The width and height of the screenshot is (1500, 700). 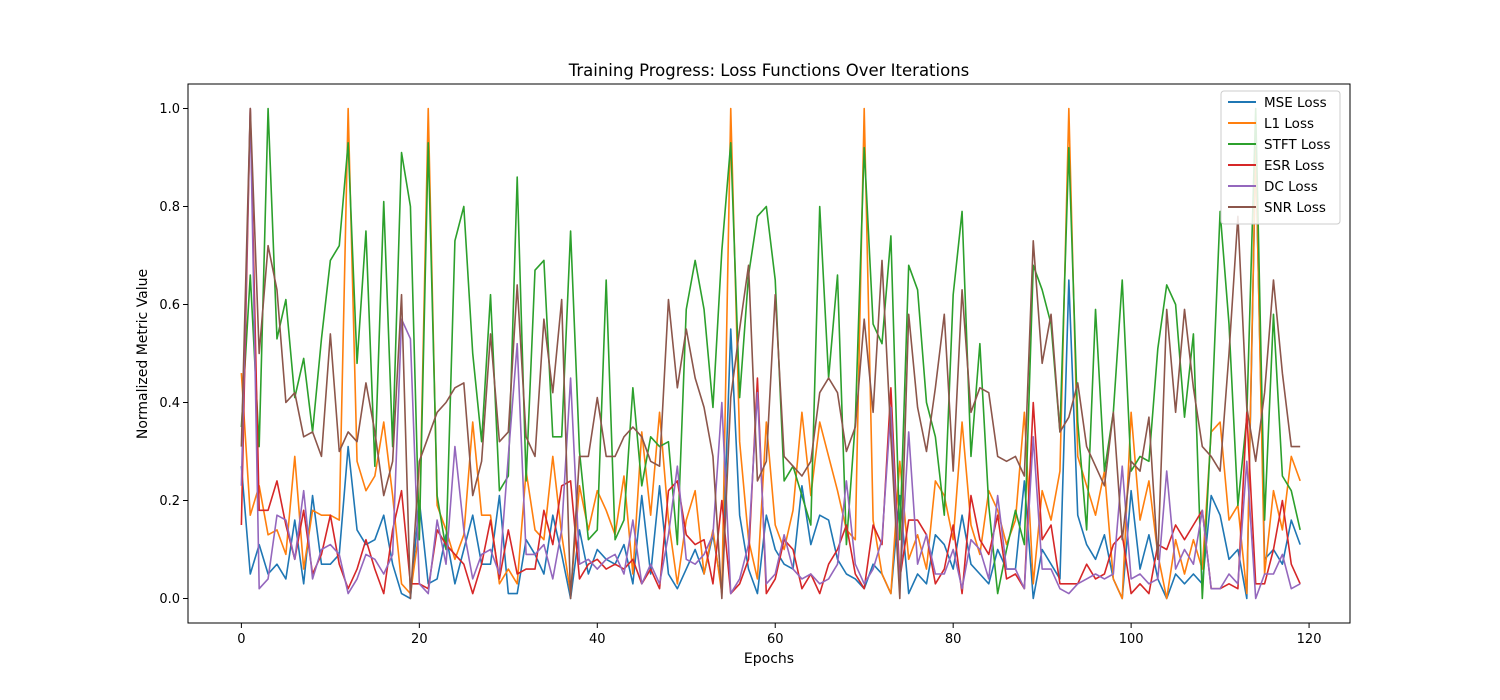 I want to click on y-tick-label: 0.4, so click(x=169, y=403).